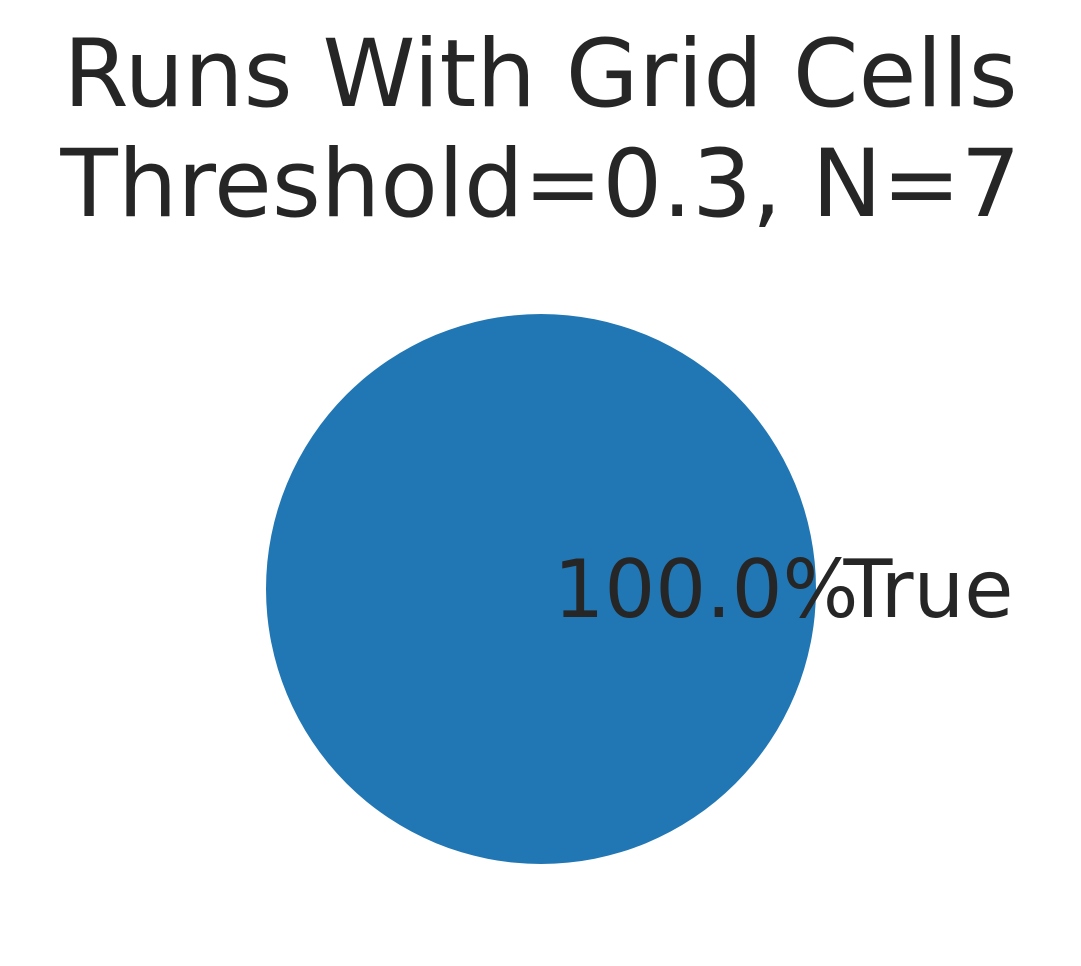  What do you see at coordinates (705, 589) in the screenshot?
I see `pie-slice-percent: 100.0%` at bounding box center [705, 589].